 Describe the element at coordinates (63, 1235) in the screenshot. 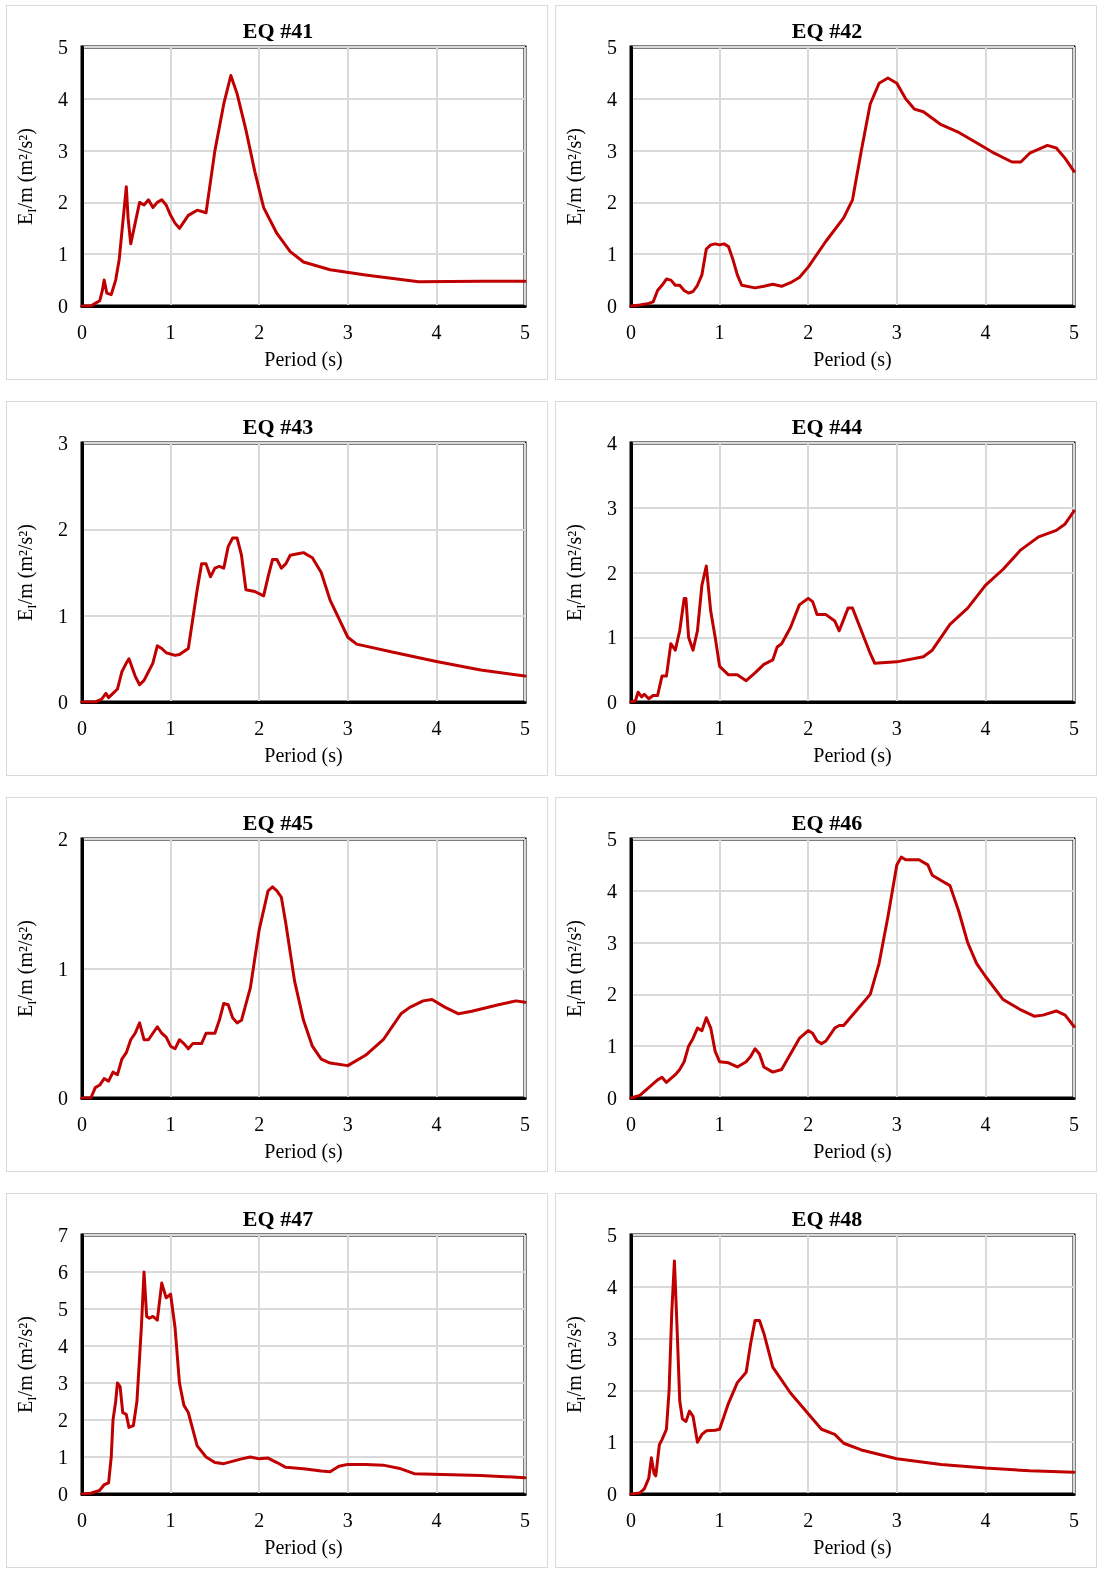

I see `y-tick-label: 7` at that location.